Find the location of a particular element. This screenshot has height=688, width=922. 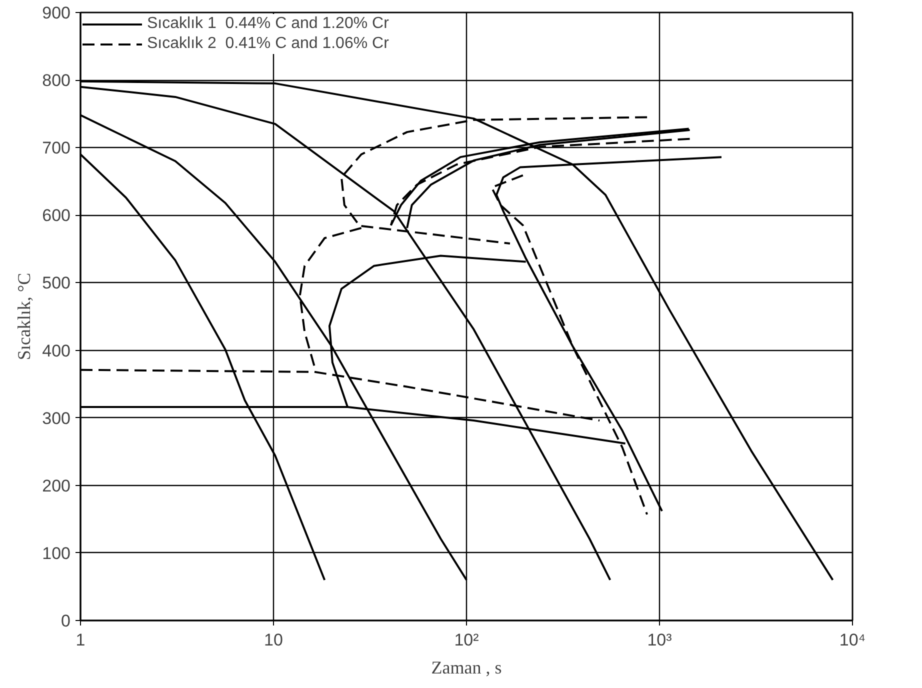

x-tick-label: 10 is located at coordinates (273, 640).